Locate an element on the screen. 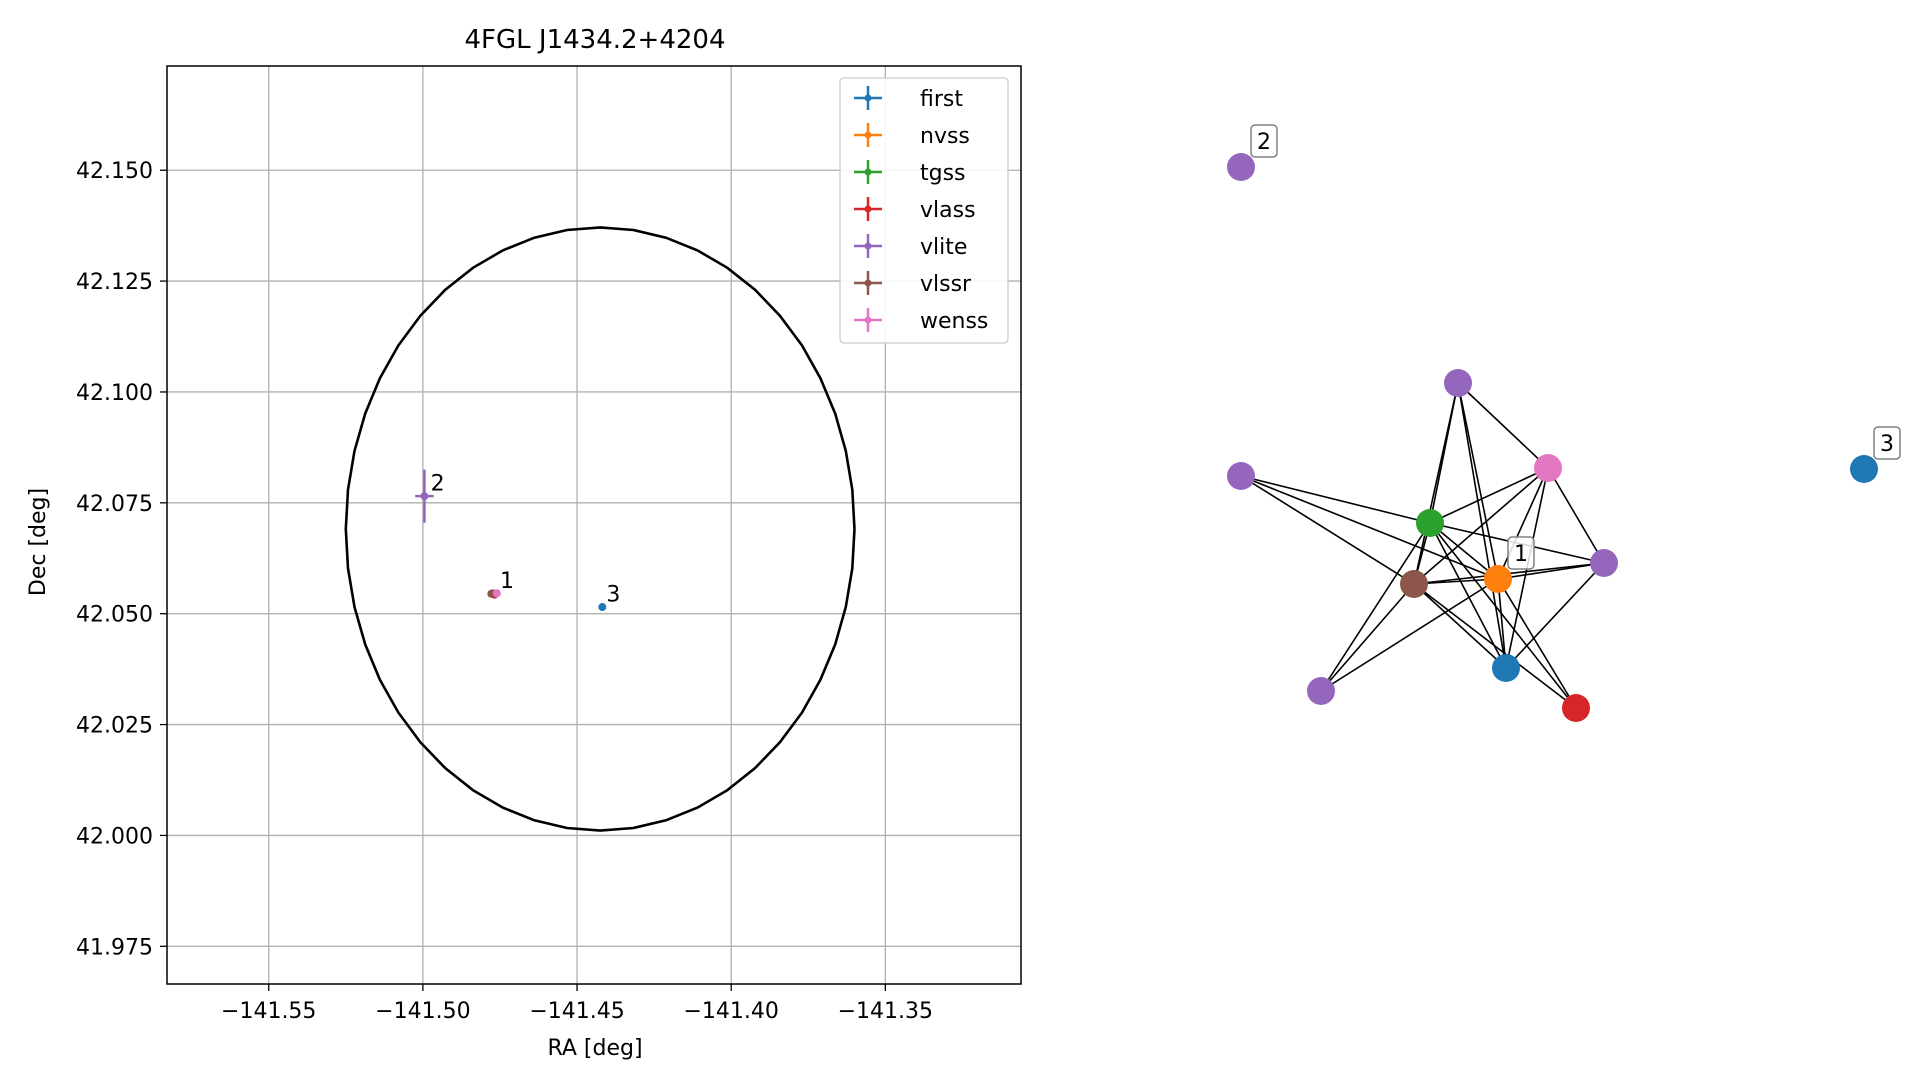  y-axis-label: Dec [deg] is located at coordinates (38, 542).